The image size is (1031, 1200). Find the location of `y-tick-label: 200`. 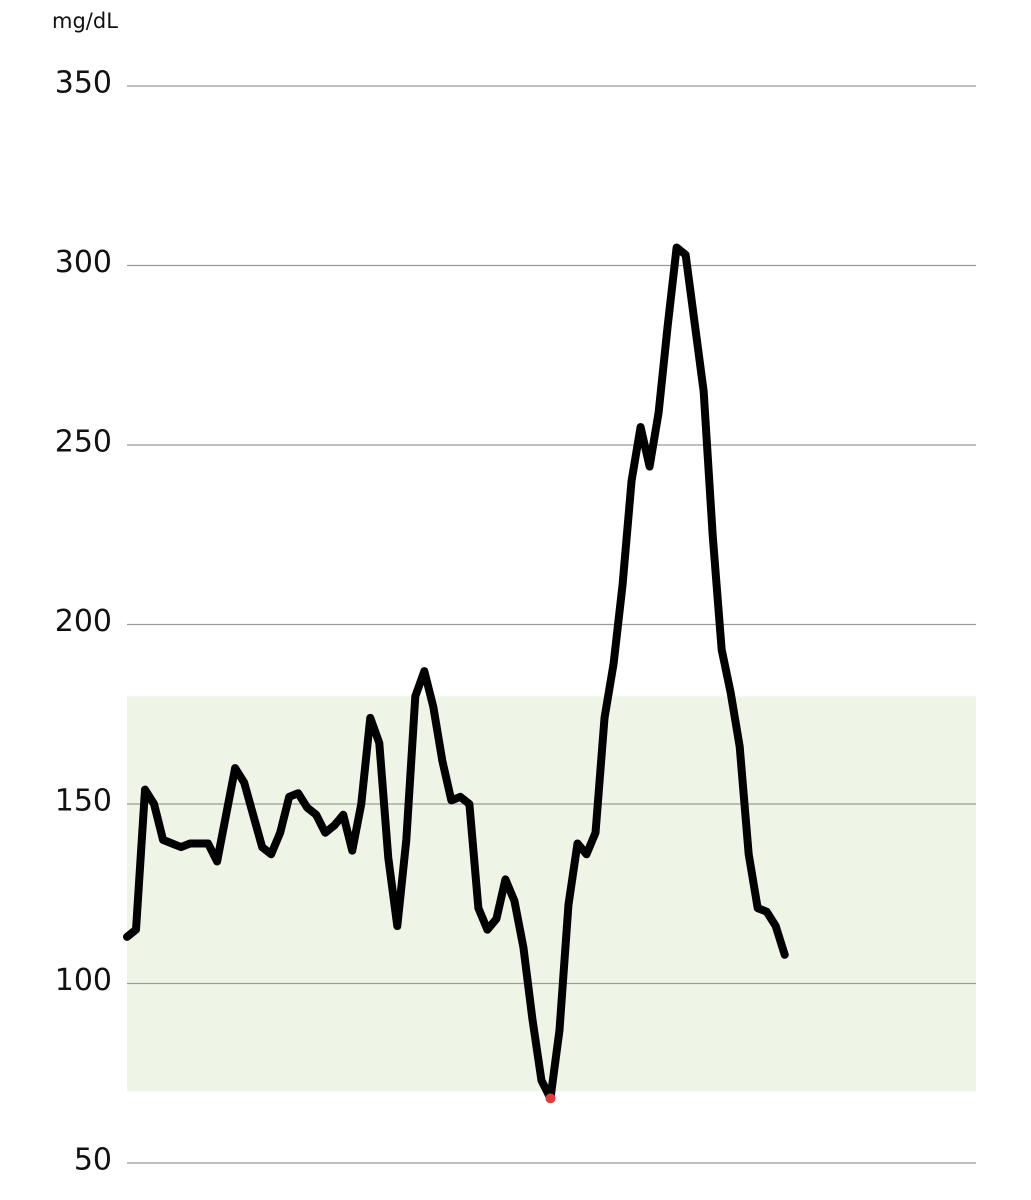

y-tick-label: 200 is located at coordinates (83, 621).